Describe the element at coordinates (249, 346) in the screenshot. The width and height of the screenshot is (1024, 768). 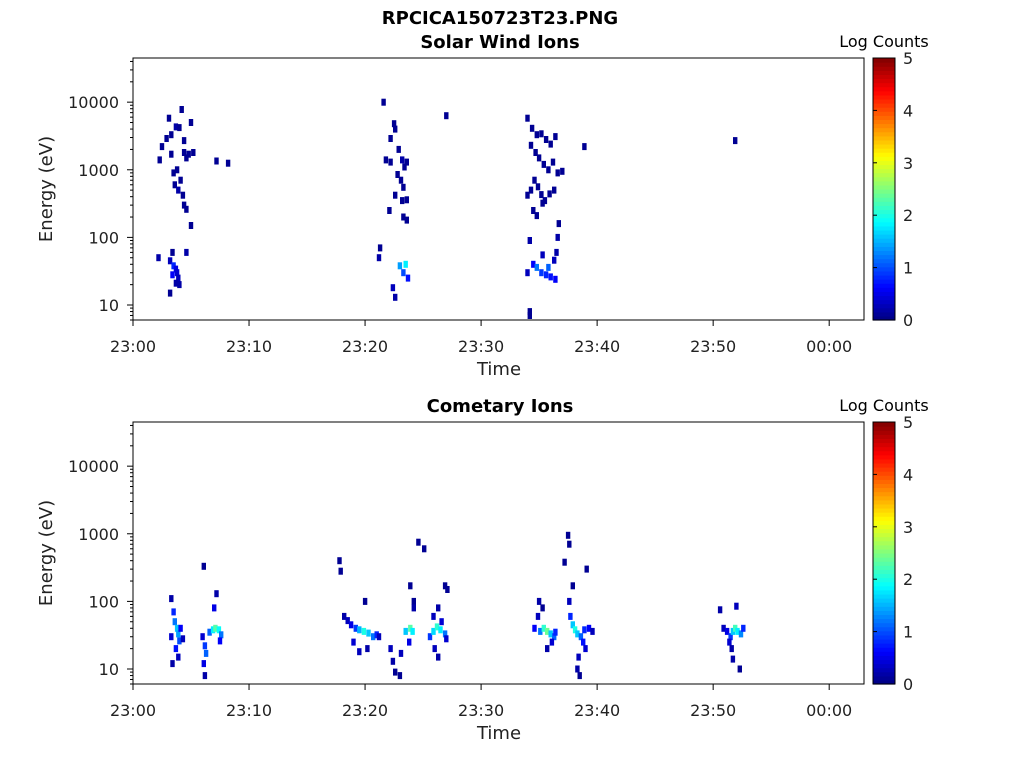
I see `x-tick-label: 23:10` at that location.